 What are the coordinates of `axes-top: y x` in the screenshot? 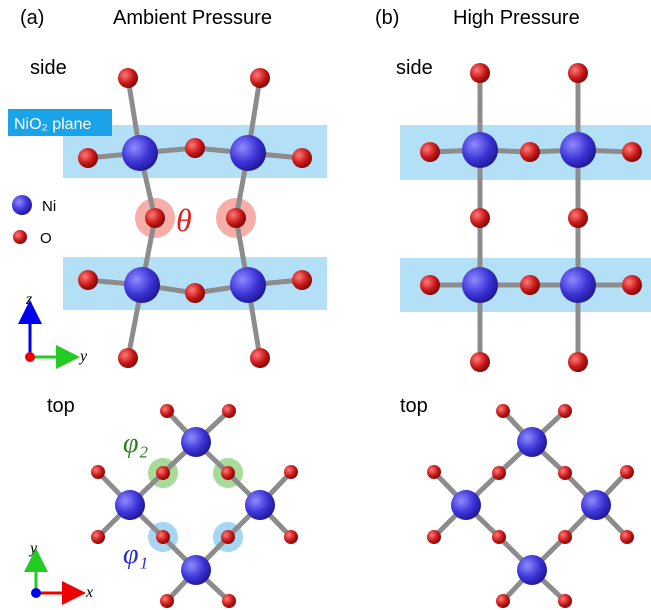 It's located at (58, 572).